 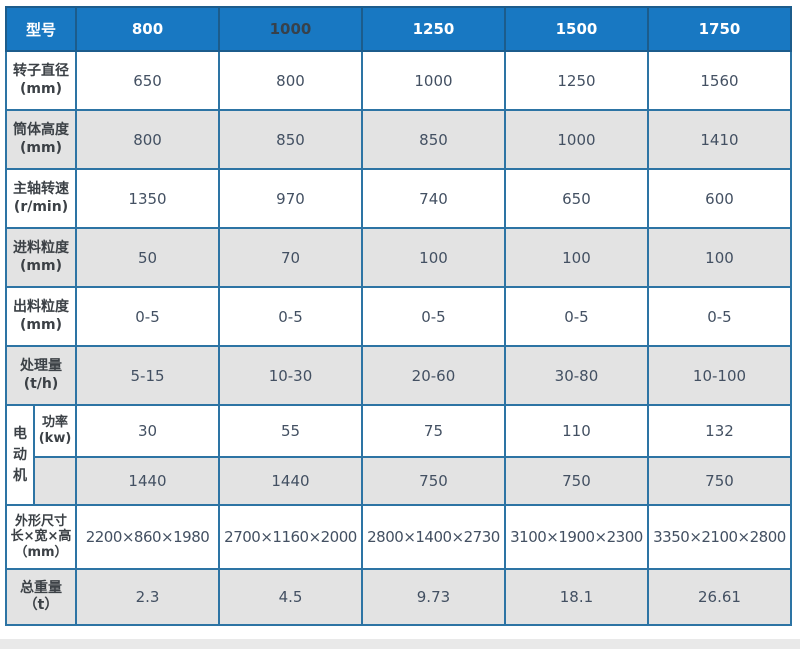 I want to click on row-label-unit: (t/h), so click(x=41, y=383).